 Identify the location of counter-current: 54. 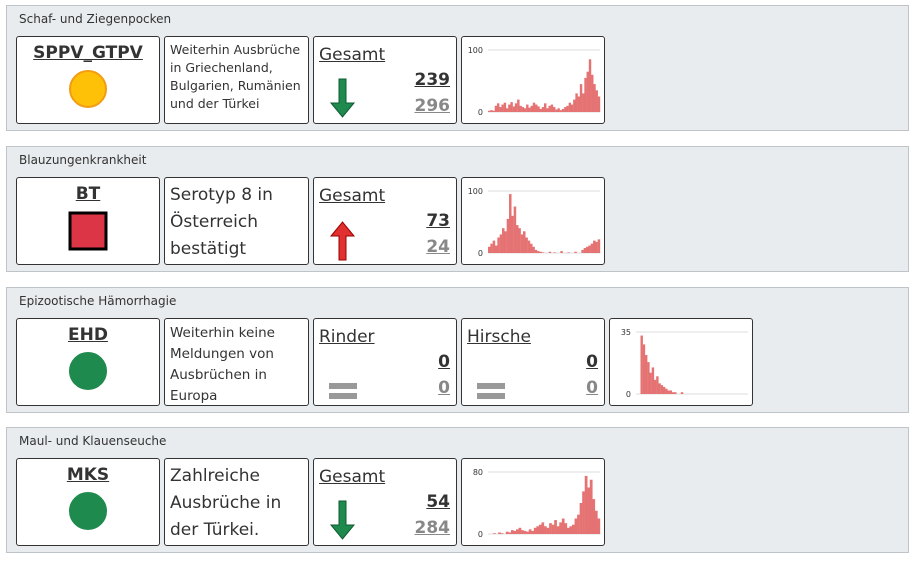
(438, 502).